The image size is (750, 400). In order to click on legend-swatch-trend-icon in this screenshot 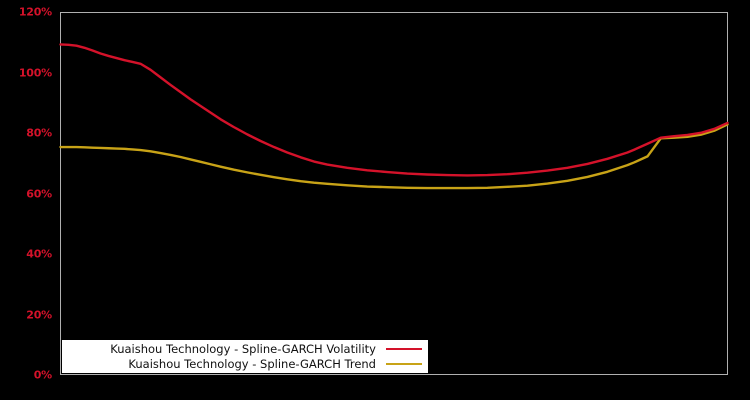, I will do `click(404, 364)`.